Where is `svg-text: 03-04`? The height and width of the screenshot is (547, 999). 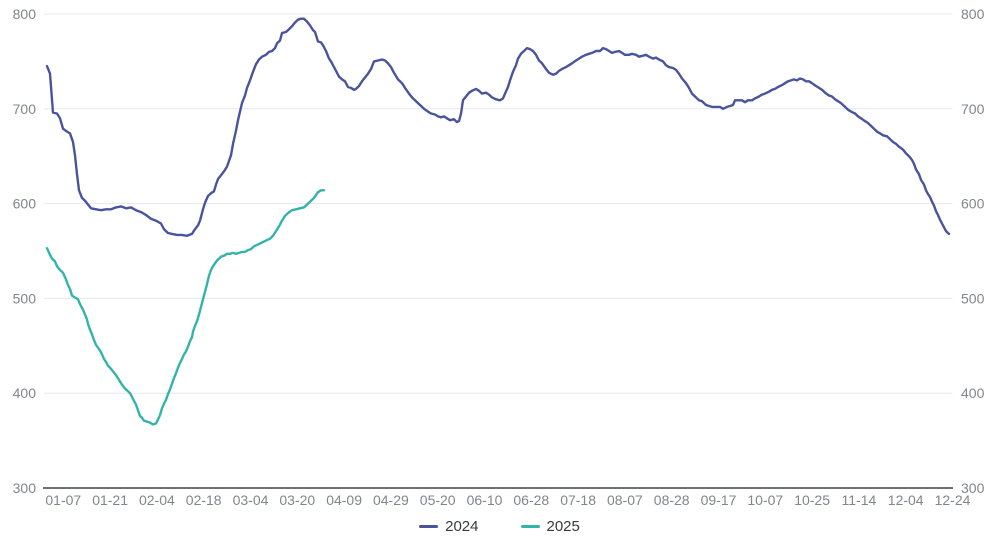
svg-text: 03-04 is located at coordinates (251, 500).